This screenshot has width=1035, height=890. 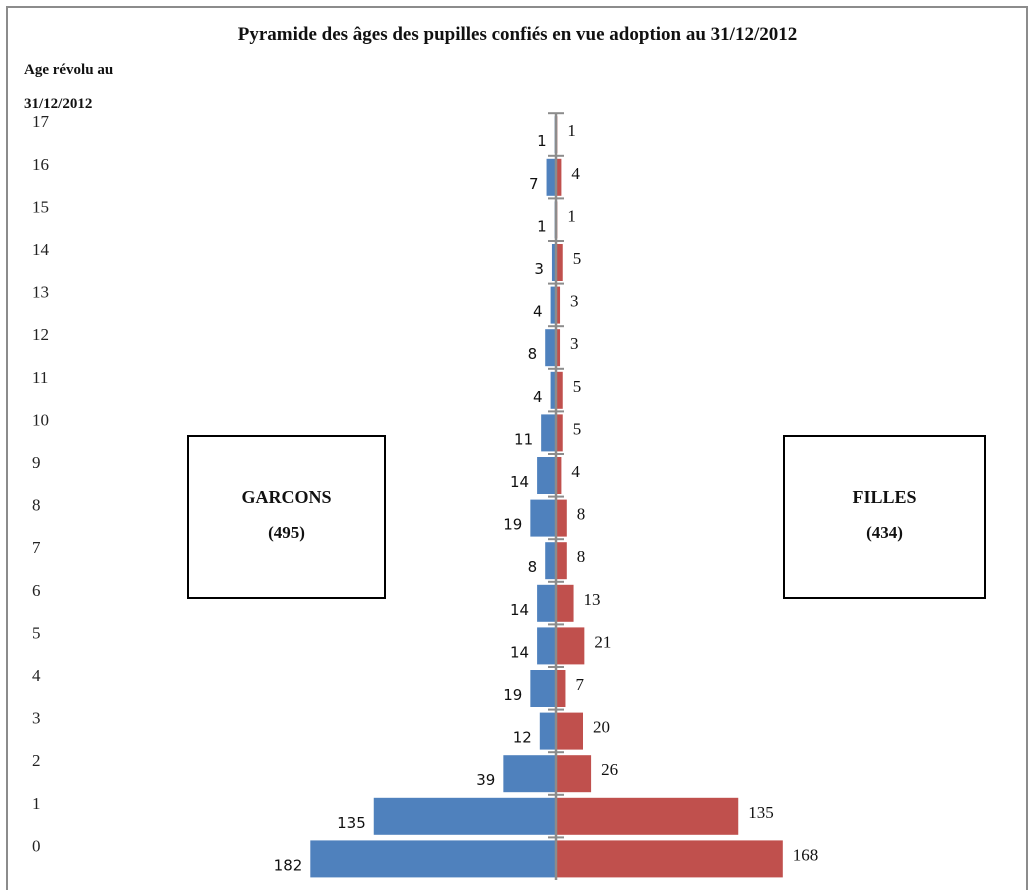 I want to click on girls-total: (434), so click(x=884, y=532).